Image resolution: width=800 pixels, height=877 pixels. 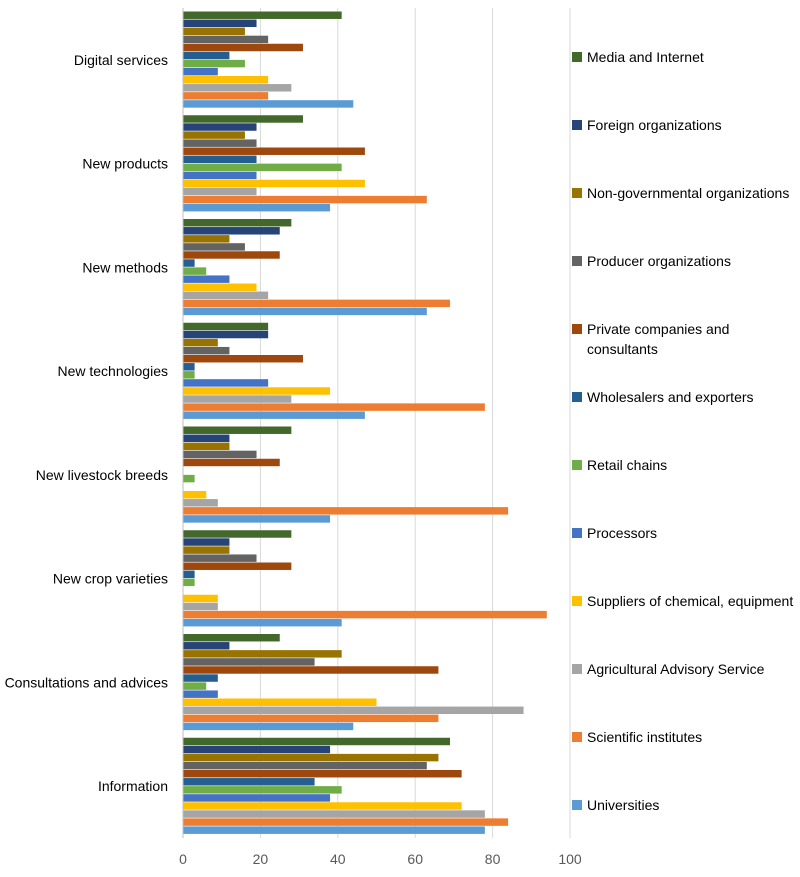 What do you see at coordinates (125, 164) in the screenshot?
I see `category-label: New products` at bounding box center [125, 164].